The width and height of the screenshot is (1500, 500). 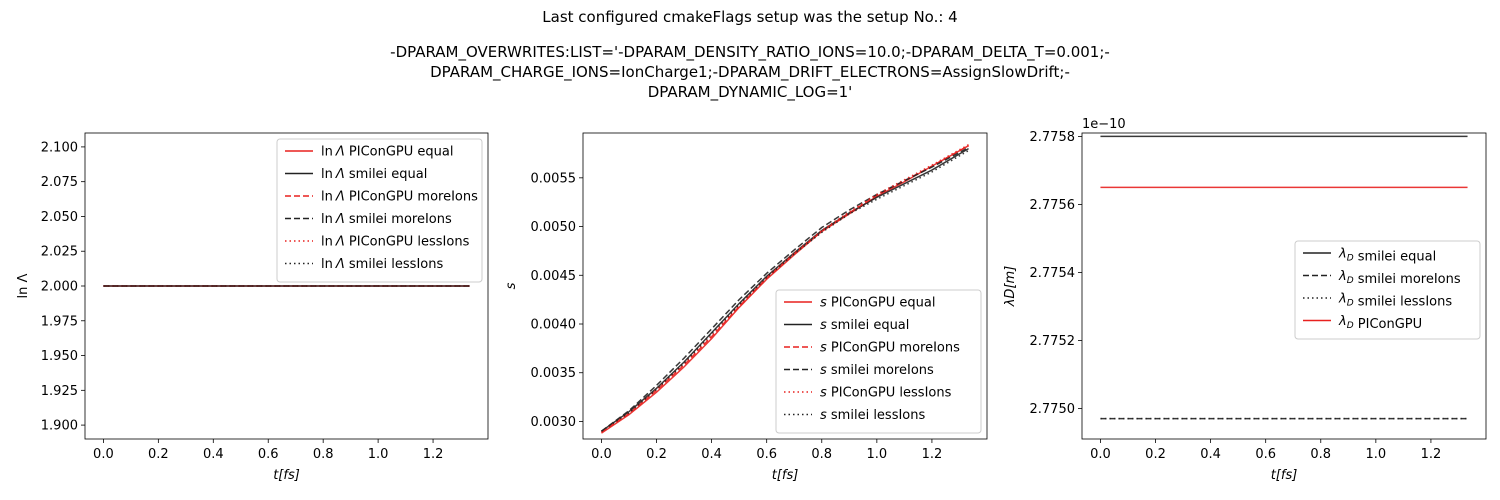 What do you see at coordinates (886, 393) in the screenshot?
I see `legend-label: s PIConGPU lessIons` at bounding box center [886, 393].